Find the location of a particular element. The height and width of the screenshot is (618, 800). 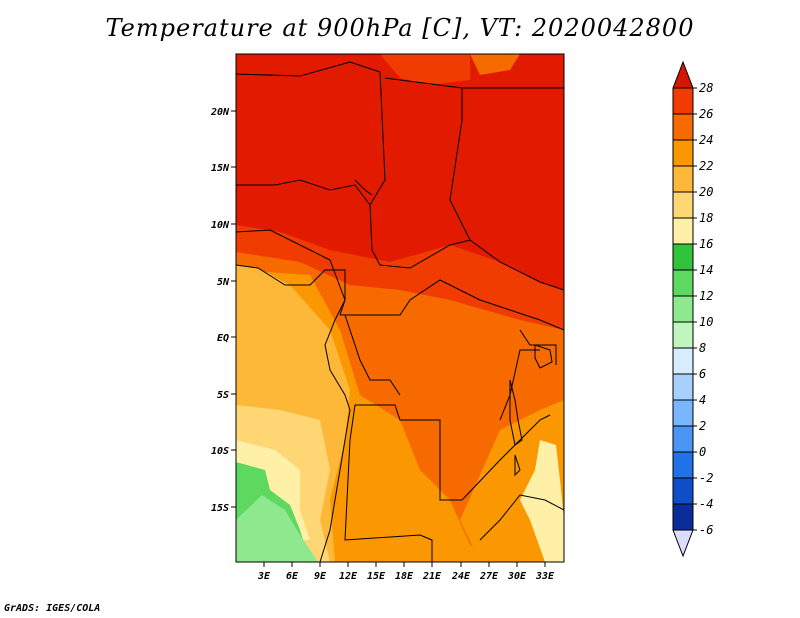

lon-tick-label: 24E is located at coordinates (461, 576).